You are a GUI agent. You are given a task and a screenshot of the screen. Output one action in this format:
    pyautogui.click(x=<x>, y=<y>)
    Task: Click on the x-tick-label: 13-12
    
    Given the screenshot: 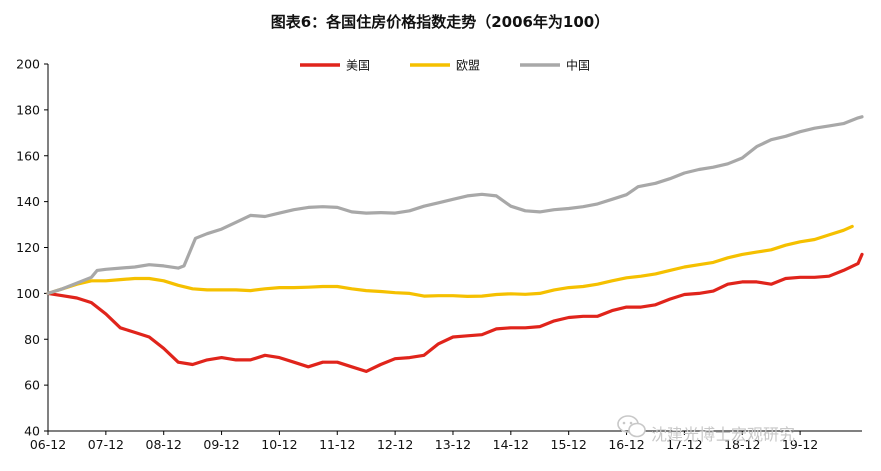 What is the action you would take?
    pyautogui.click(x=453, y=444)
    